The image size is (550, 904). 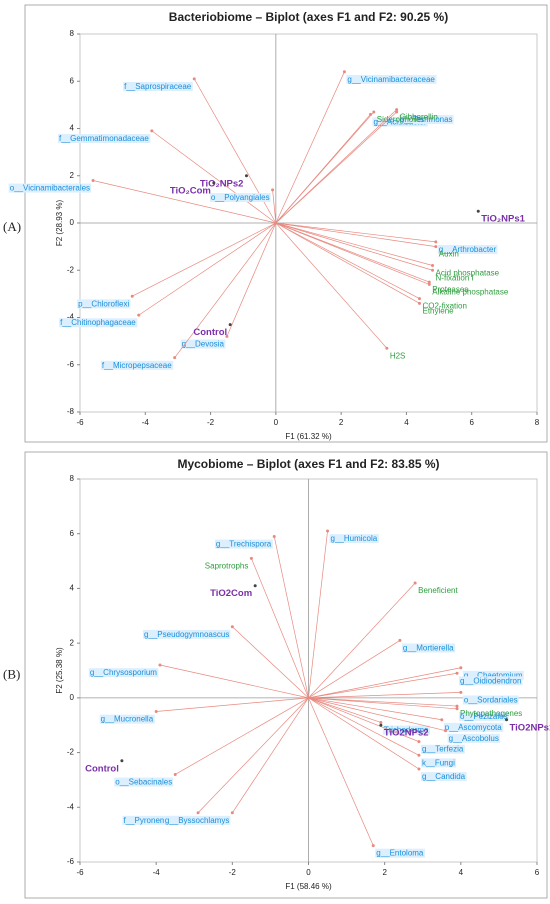 What do you see at coordinates (406, 733) in the screenshot?
I see `observations-label: TiO2NPs2` at bounding box center [406, 733].